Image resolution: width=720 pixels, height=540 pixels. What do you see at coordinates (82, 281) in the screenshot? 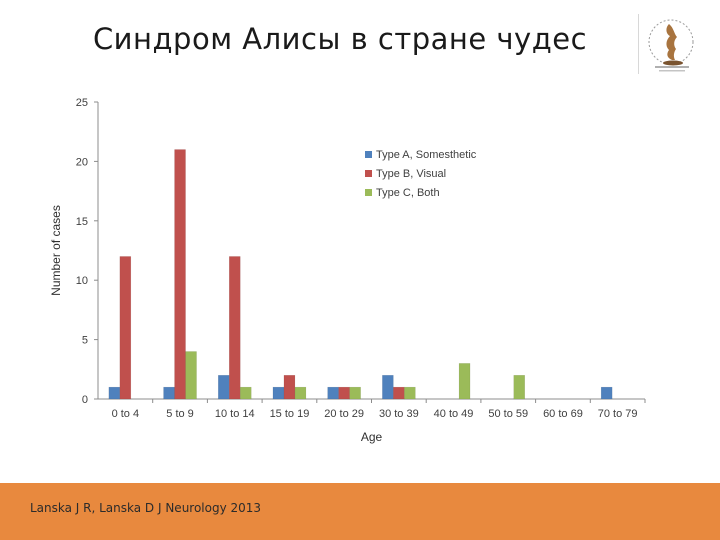
I see `y-tick-label: 10` at bounding box center [82, 281].